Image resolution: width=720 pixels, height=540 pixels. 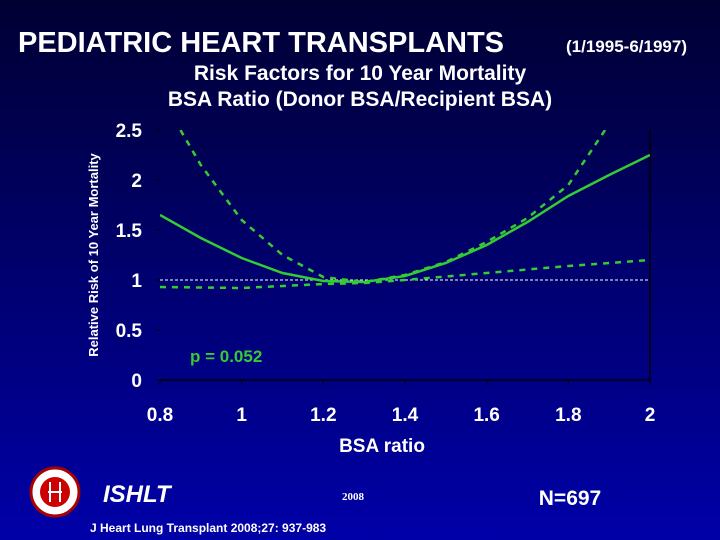 What do you see at coordinates (382, 446) in the screenshot?
I see `x-axis-label: BSA ratio` at bounding box center [382, 446].